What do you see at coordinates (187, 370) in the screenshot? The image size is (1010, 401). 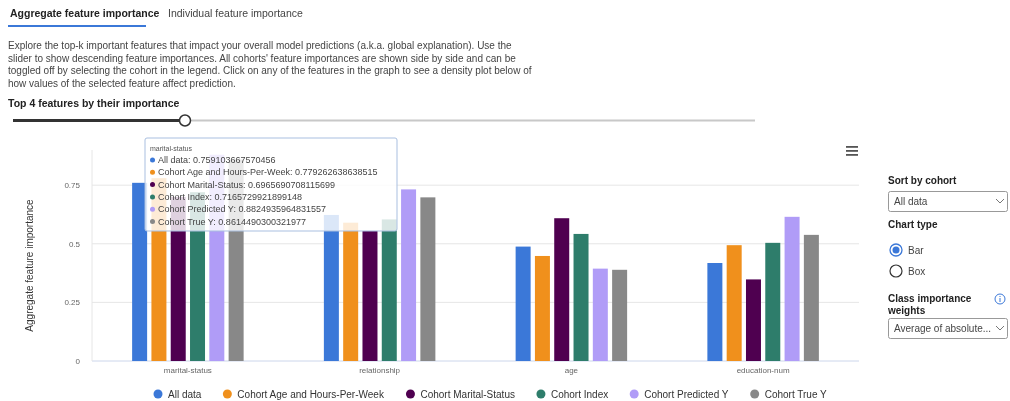 I see `x-tick-label: marital-status` at bounding box center [187, 370].